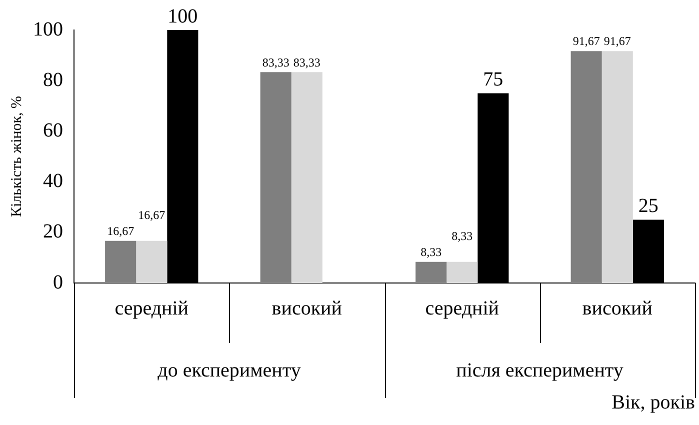  What do you see at coordinates (653, 402) in the screenshot?
I see `x-axis-title: Вік, років` at bounding box center [653, 402].